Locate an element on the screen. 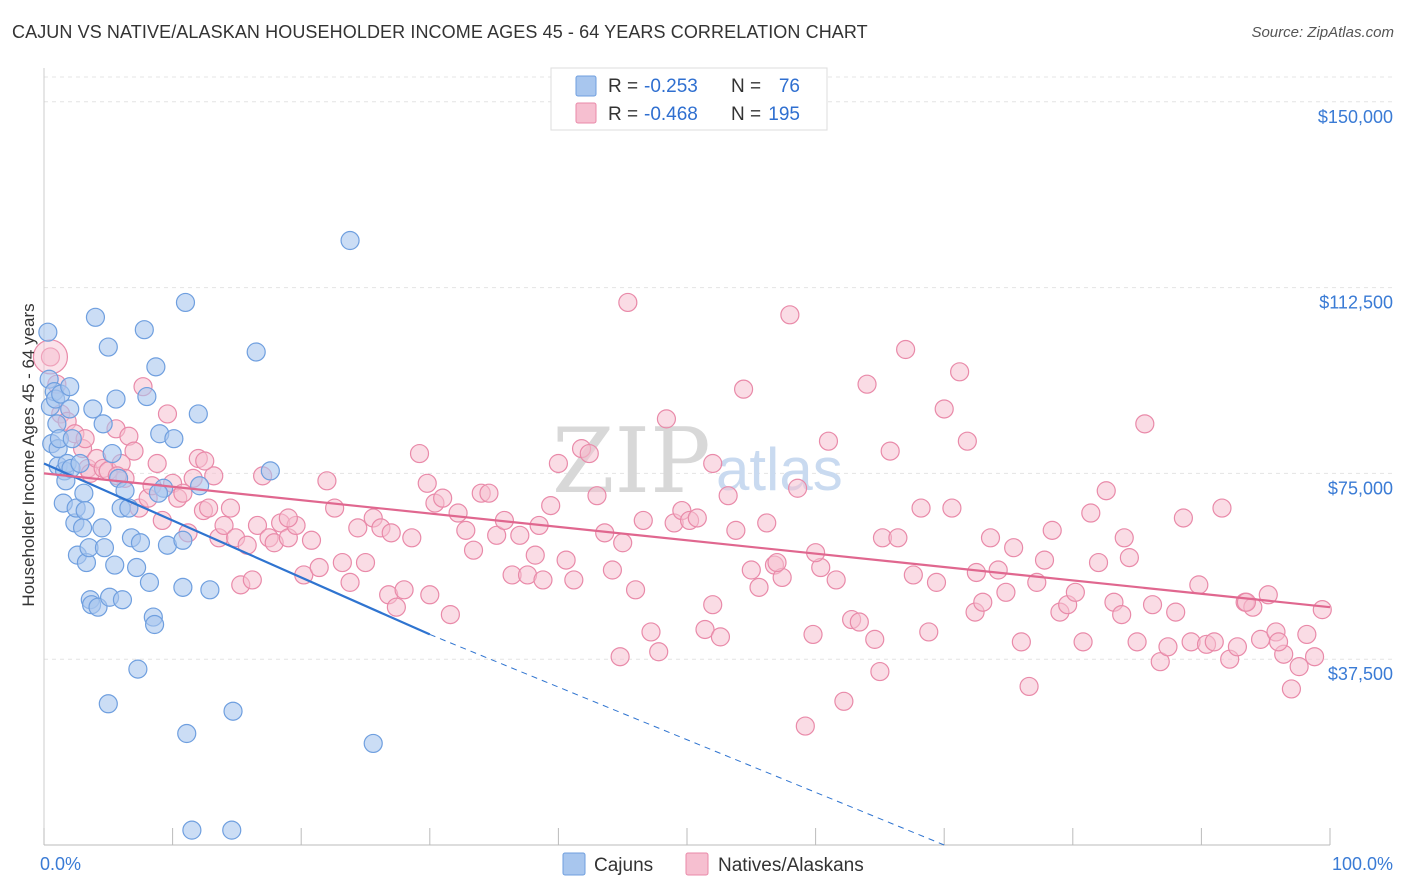 The height and width of the screenshot is (892, 1406). legend-r-value-2: -0.468 is located at coordinates (671, 114).